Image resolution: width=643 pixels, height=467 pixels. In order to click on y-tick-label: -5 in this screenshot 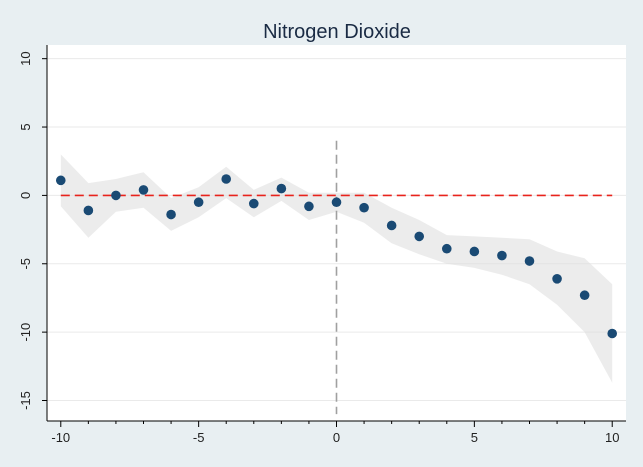, I will do `click(25, 264)`.